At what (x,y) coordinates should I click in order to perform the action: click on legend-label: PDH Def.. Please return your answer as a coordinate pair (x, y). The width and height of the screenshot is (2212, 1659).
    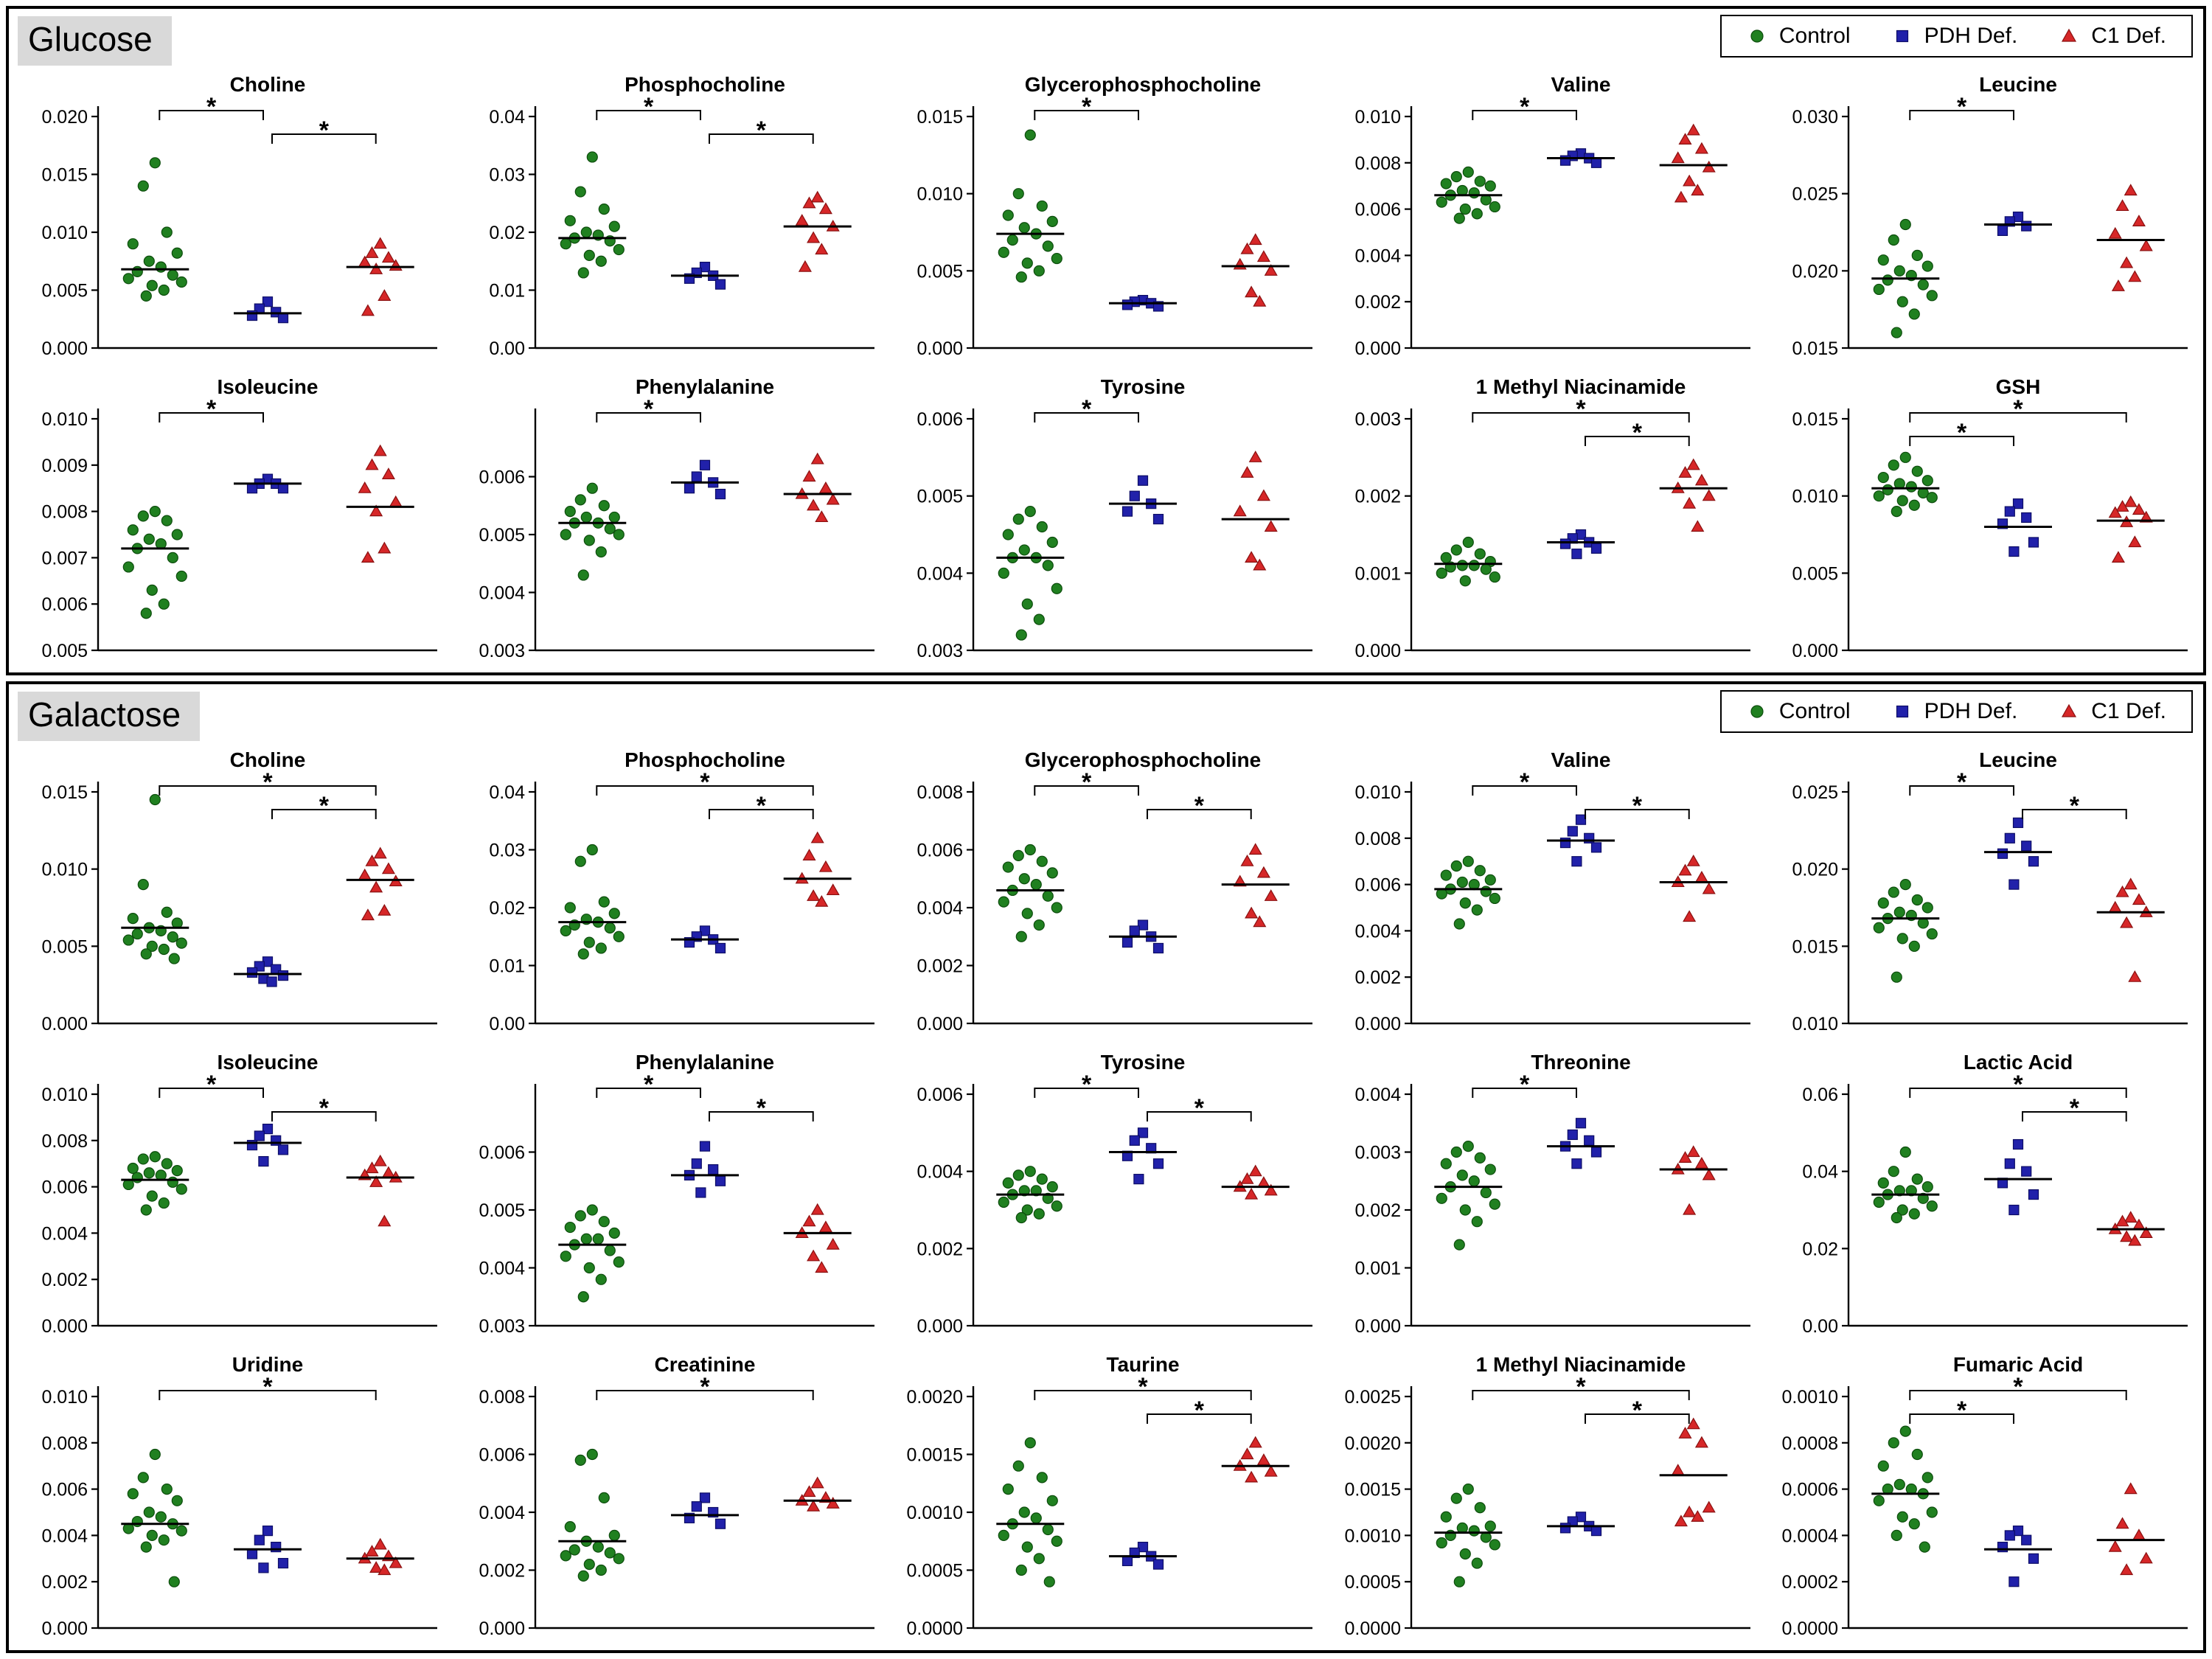
    Looking at the image, I should click on (1971, 36).